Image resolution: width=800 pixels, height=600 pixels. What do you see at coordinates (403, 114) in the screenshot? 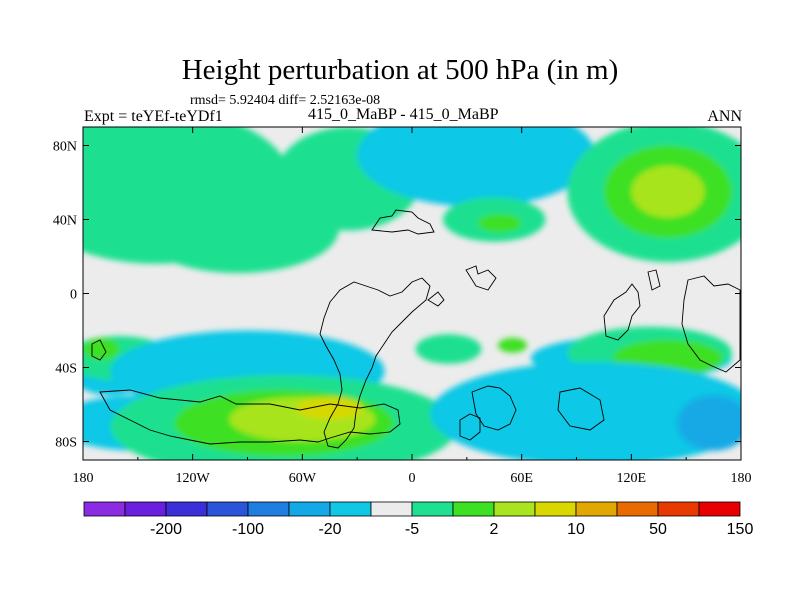
I see `case-label: 415_0_MaBP - 415_0_MaBP` at bounding box center [403, 114].